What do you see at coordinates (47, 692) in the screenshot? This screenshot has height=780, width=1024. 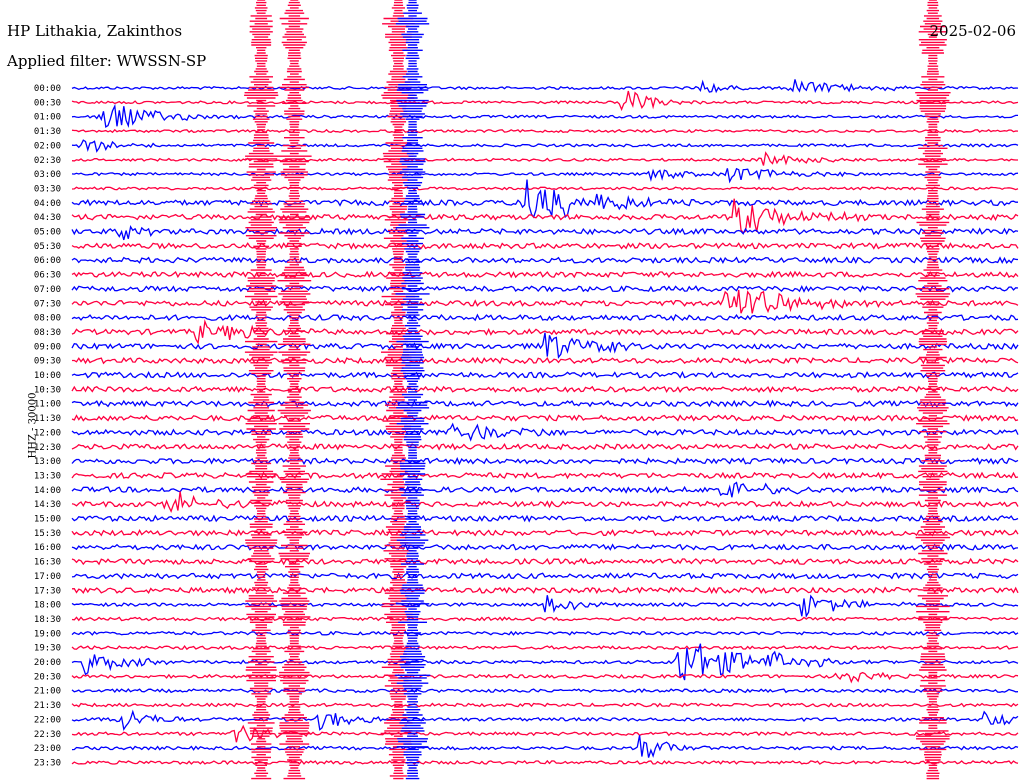 I see `row-label: 21:00` at bounding box center [47, 692].